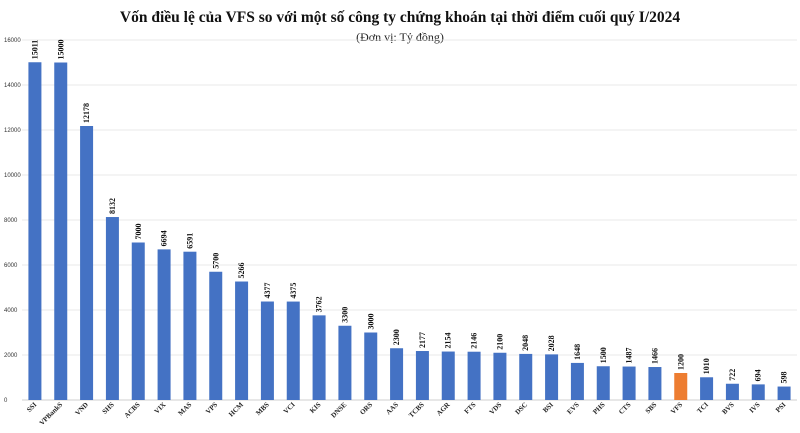  I want to click on bar-kis, so click(319, 357).